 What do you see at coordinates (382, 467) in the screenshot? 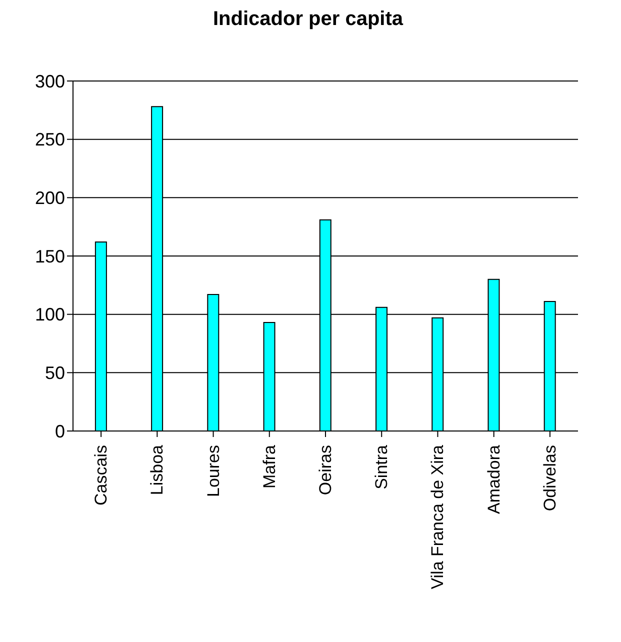
I see `x-tick-label: Sintra` at bounding box center [382, 467].